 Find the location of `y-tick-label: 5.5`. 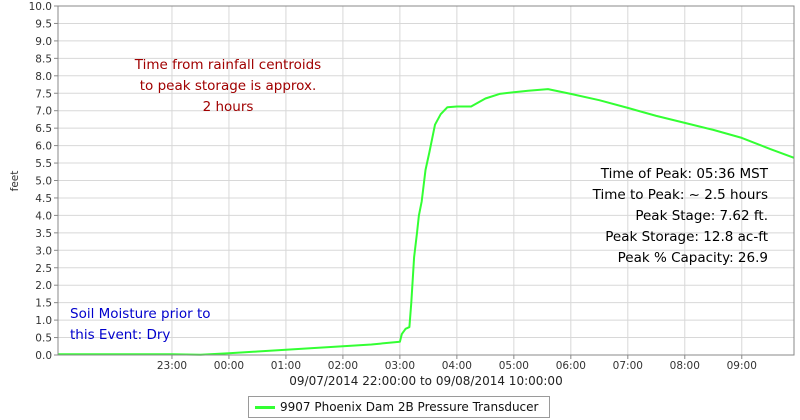

y-tick-label: 5.5 is located at coordinates (43, 164).